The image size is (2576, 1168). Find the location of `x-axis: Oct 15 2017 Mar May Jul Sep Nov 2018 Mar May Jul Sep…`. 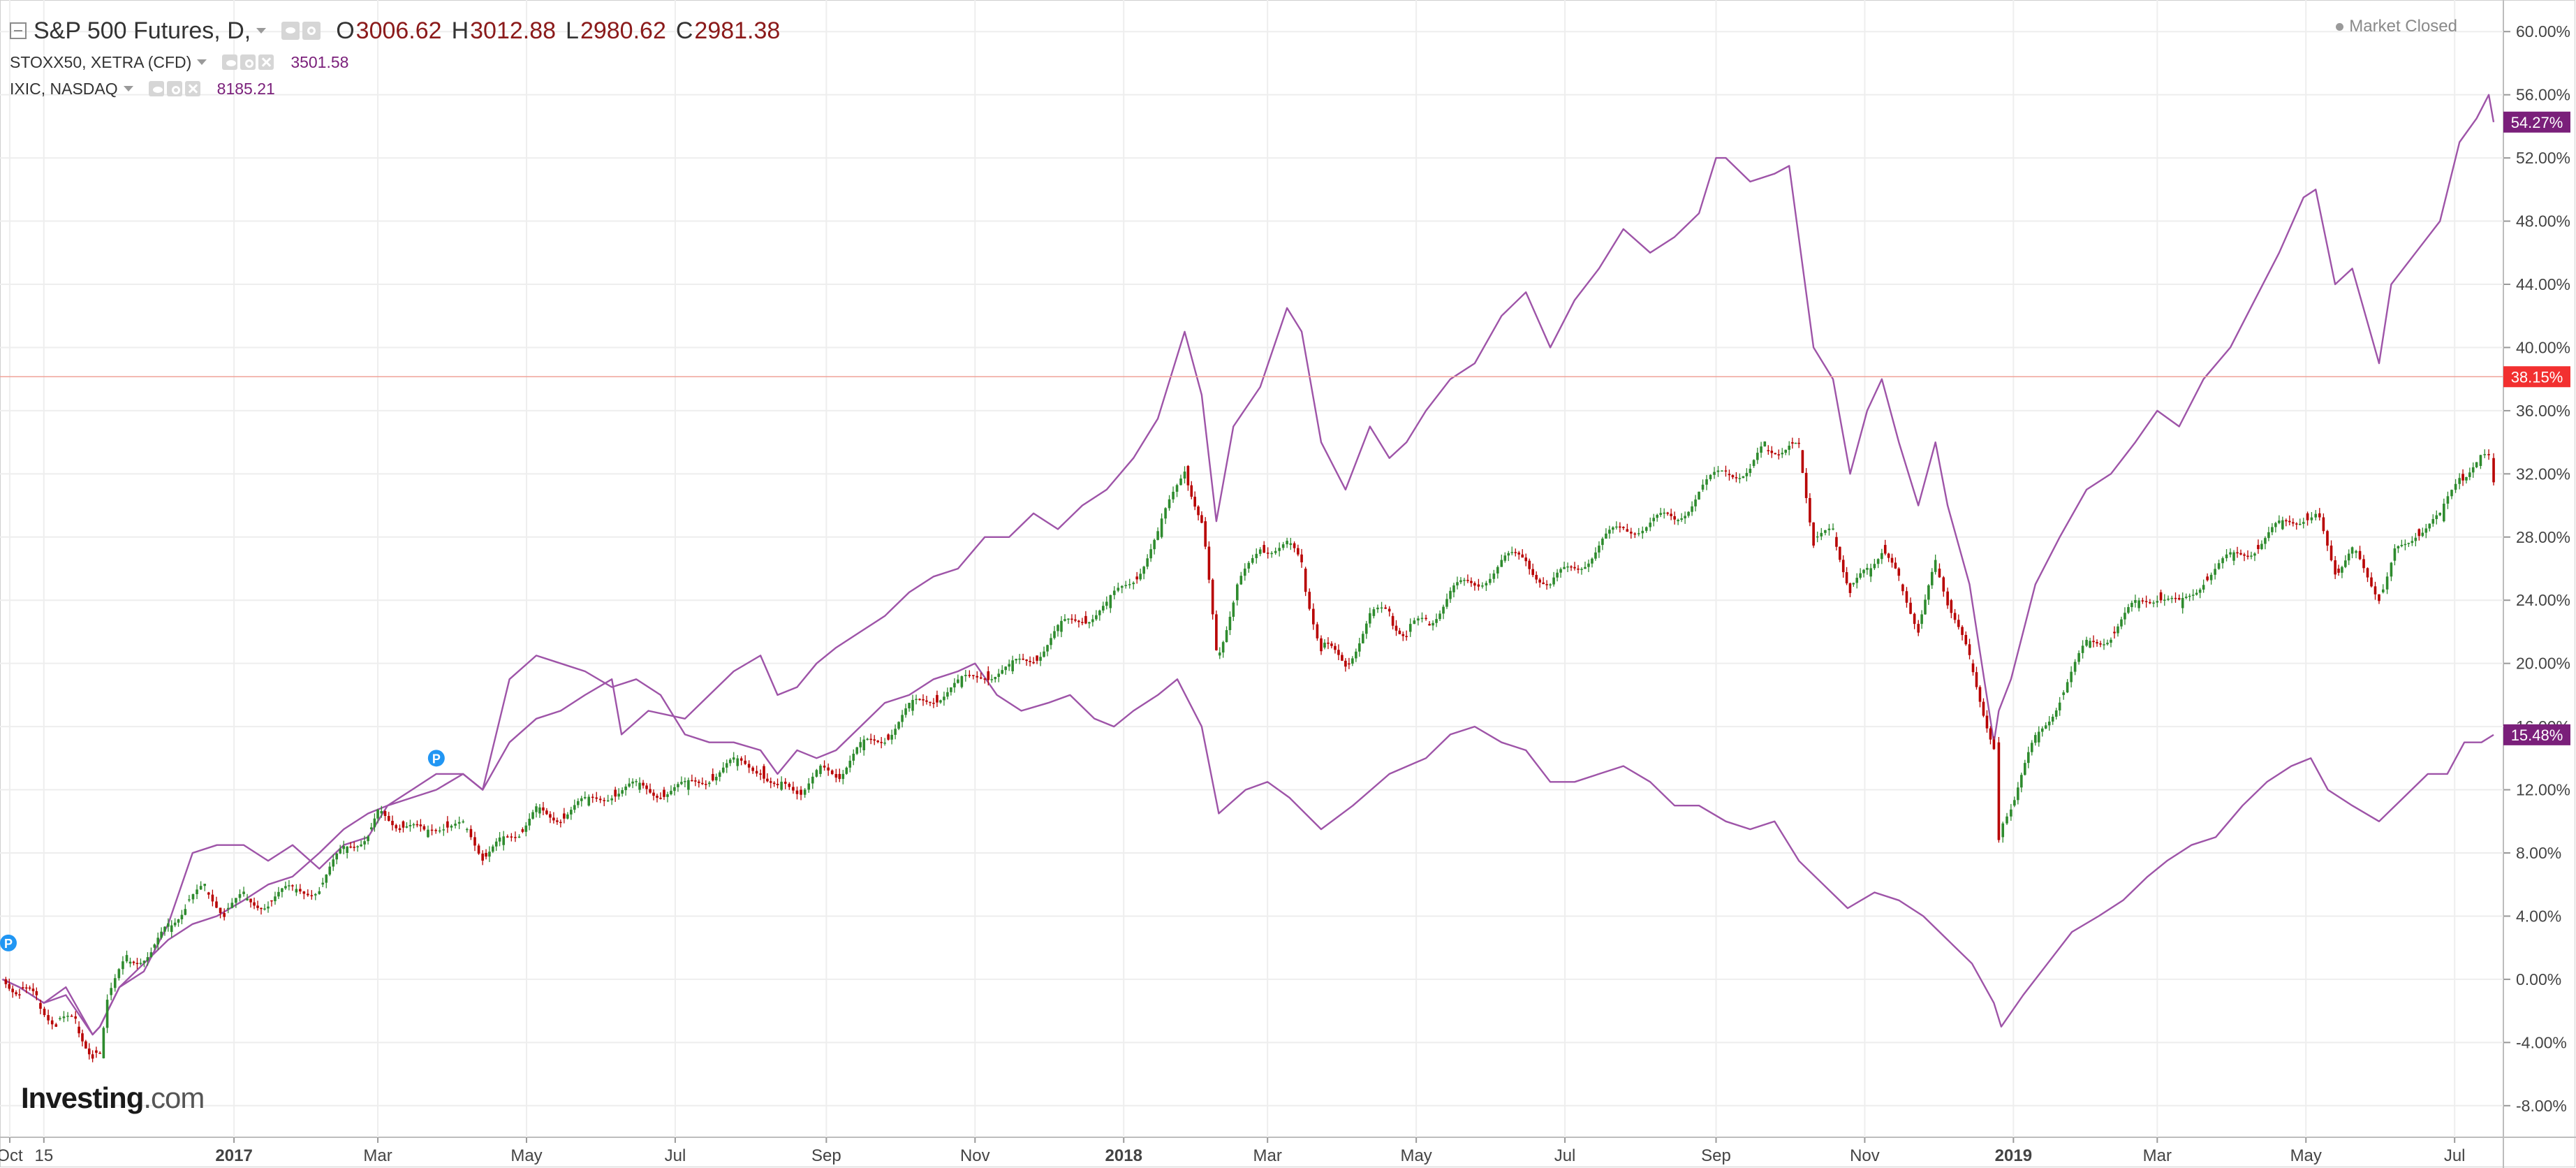

x-axis: Oct 15 2017 Mar May Jul Sep Nov 2018 Mar May Jul Sep… is located at coordinates (1233, 1151).